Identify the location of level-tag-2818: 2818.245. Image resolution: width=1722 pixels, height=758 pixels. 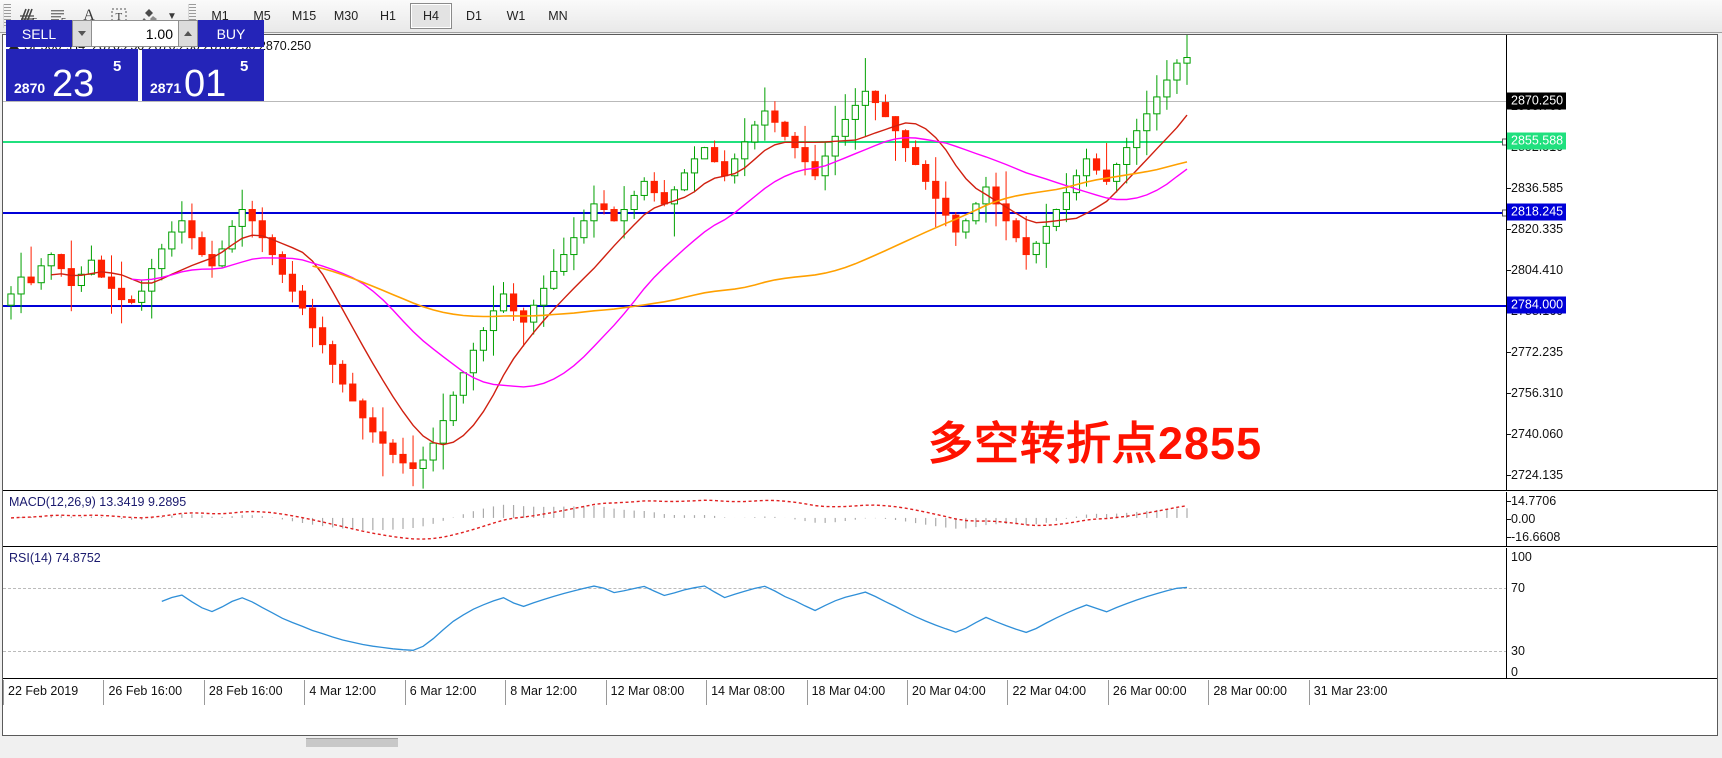
(1537, 212).